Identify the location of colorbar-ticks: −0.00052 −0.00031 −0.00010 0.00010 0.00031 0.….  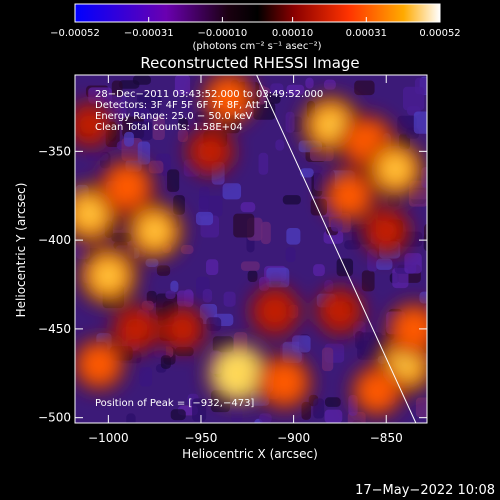
(255, 28).